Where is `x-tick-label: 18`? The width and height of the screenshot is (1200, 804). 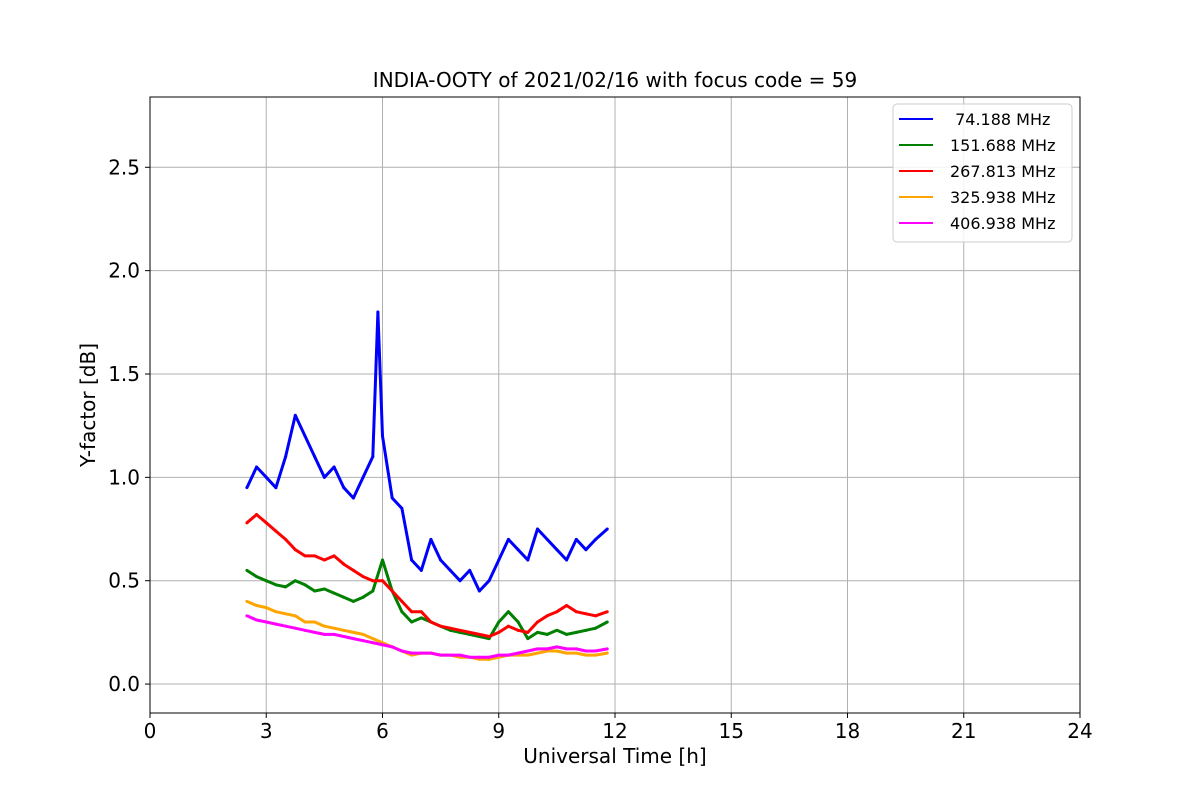
x-tick-label: 18 is located at coordinates (847, 731).